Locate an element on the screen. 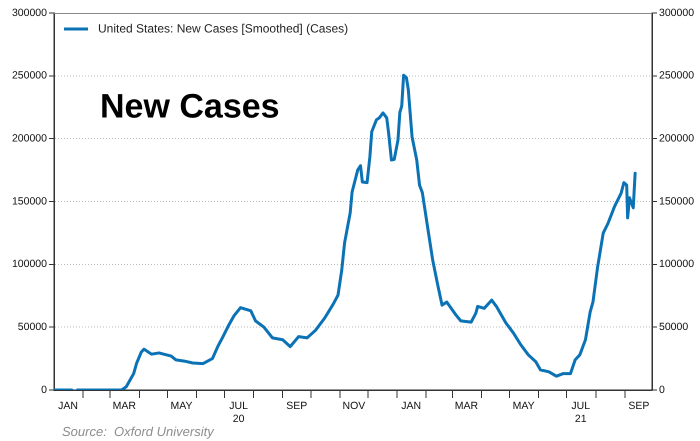 This screenshot has height=441, width=700. y2-tick-label: 100000 is located at coordinates (676, 264).